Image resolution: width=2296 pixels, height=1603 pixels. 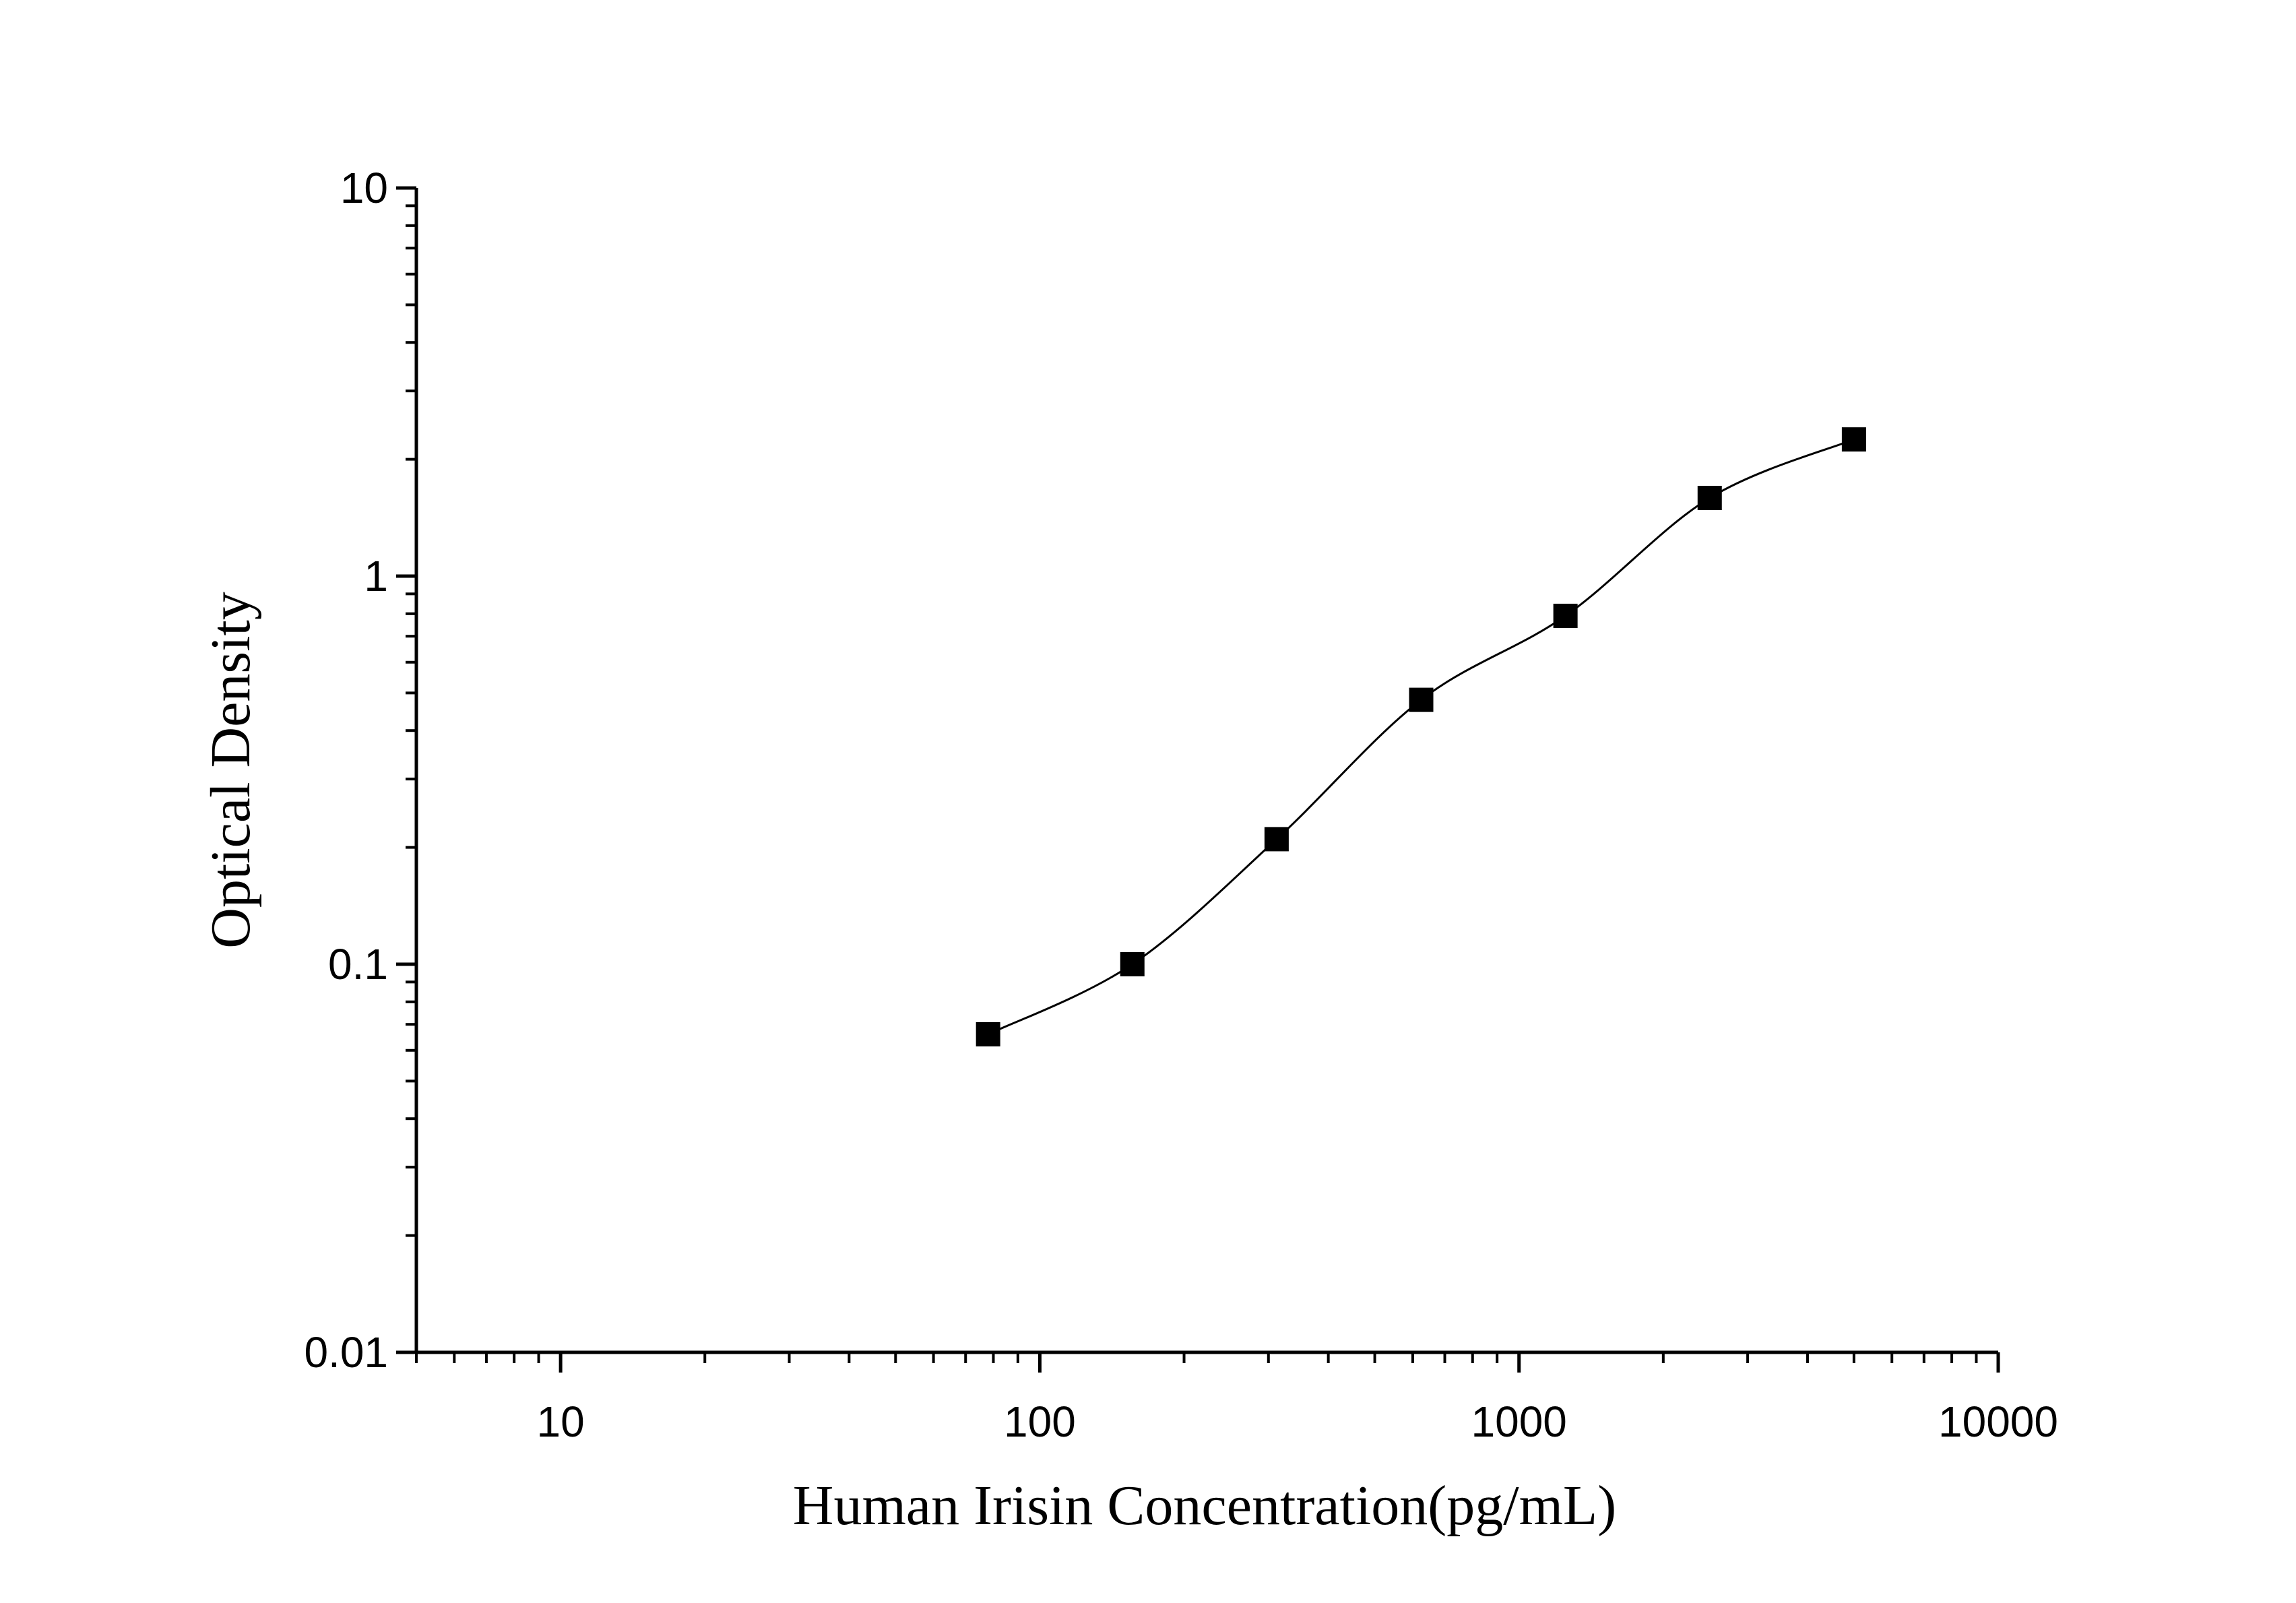 What do you see at coordinates (230, 770) in the screenshot?
I see `y-axis-title: Optical Density` at bounding box center [230, 770].